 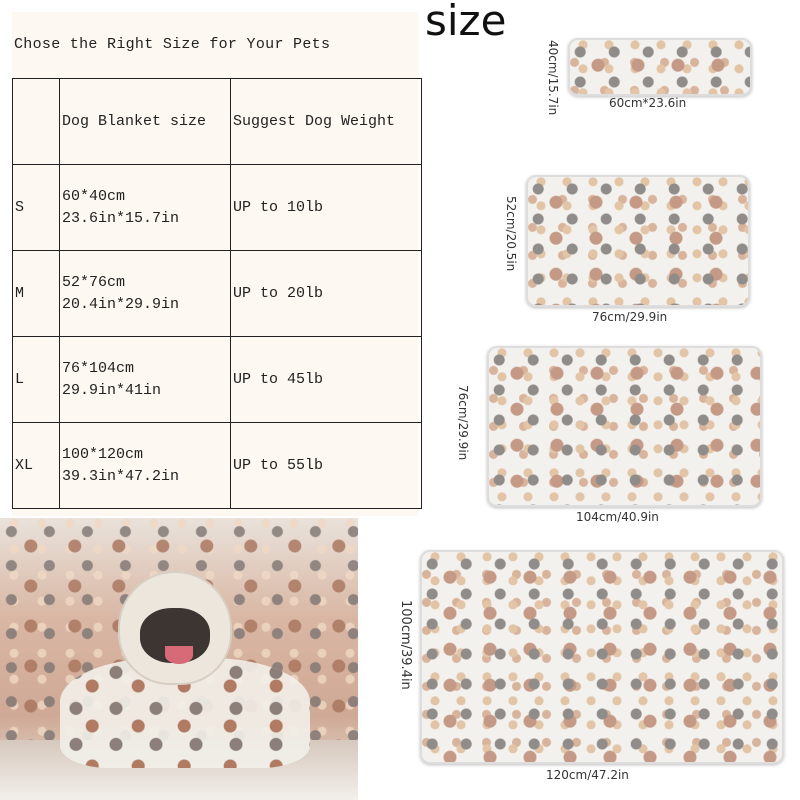 I want to click on header-cell: Suggest Dog Weight, so click(x=326, y=121).